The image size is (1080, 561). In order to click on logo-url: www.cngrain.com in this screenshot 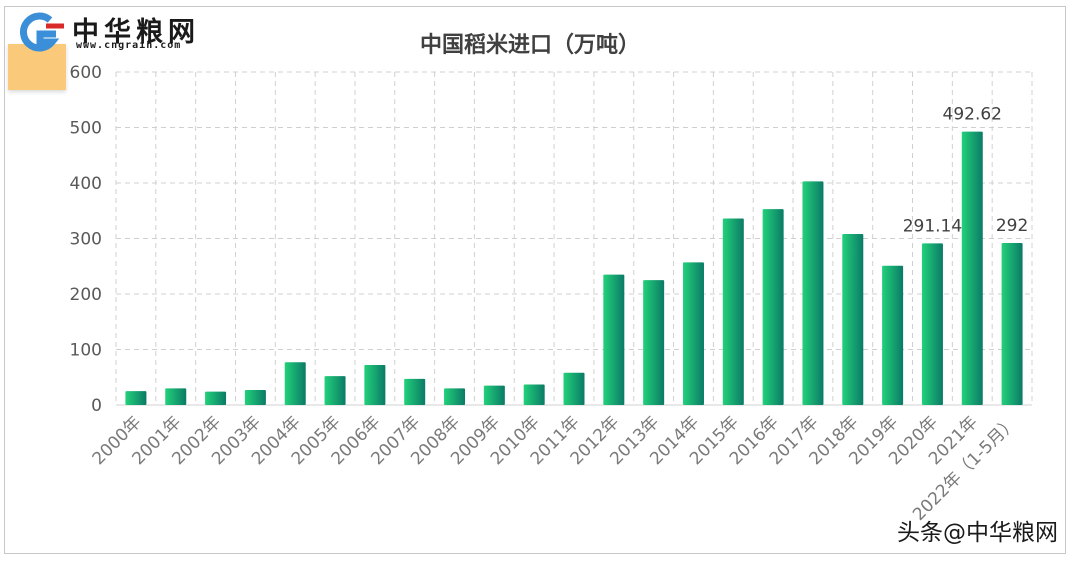, I will do `click(129, 45)`.